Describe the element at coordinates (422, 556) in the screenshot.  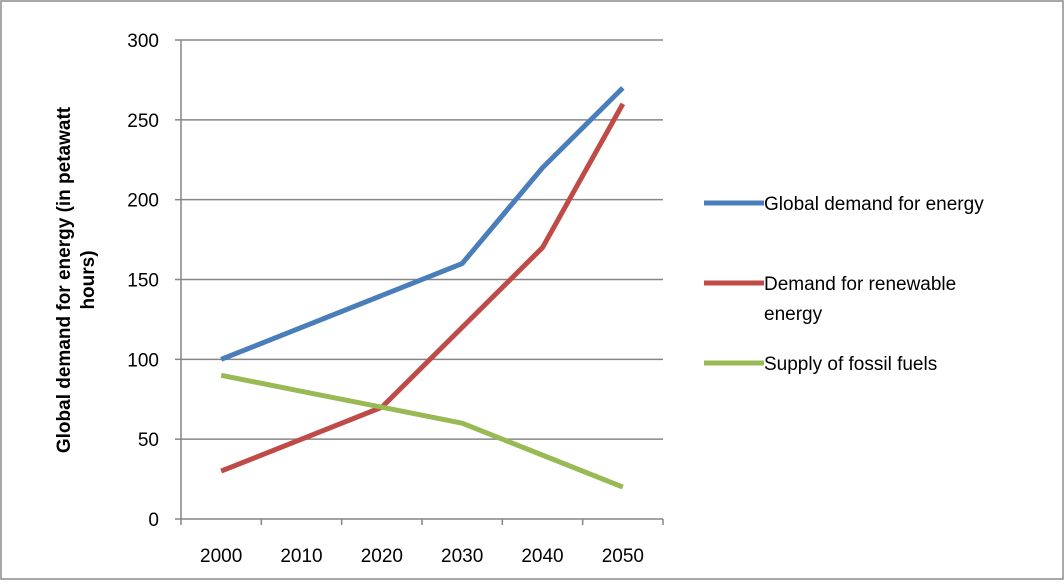
I see `x-tick-labels: 2000 2010 2020 2030 2040 2050` at that location.